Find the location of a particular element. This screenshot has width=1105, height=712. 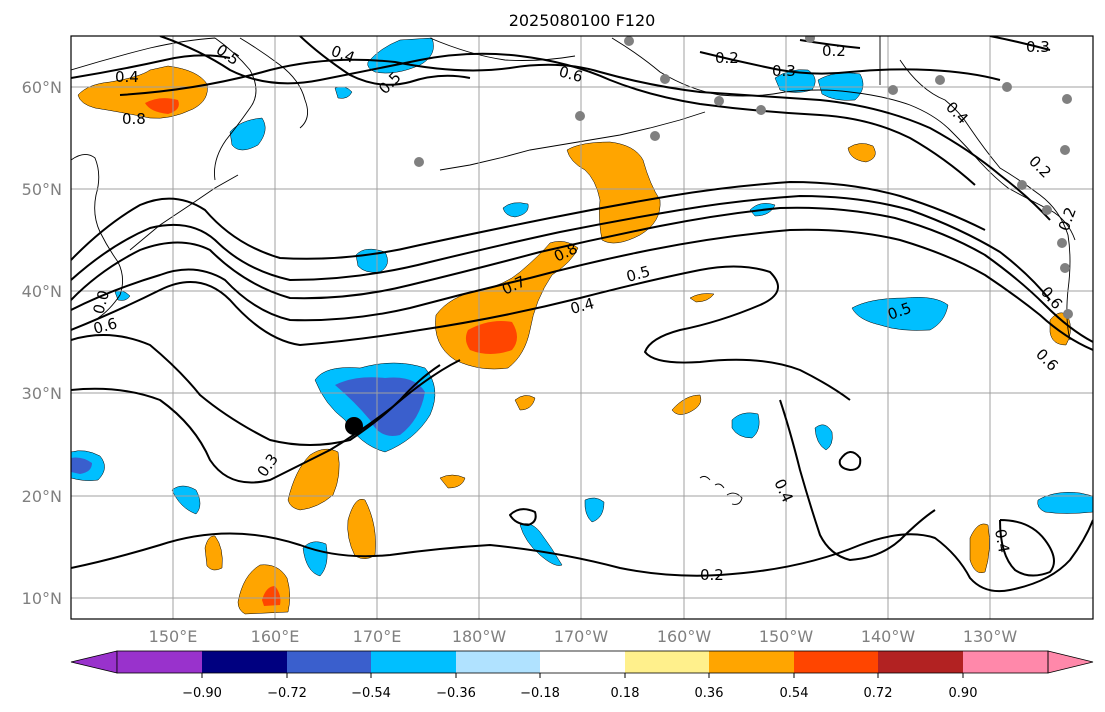

colorbar-extend-left is located at coordinates (94, 662).